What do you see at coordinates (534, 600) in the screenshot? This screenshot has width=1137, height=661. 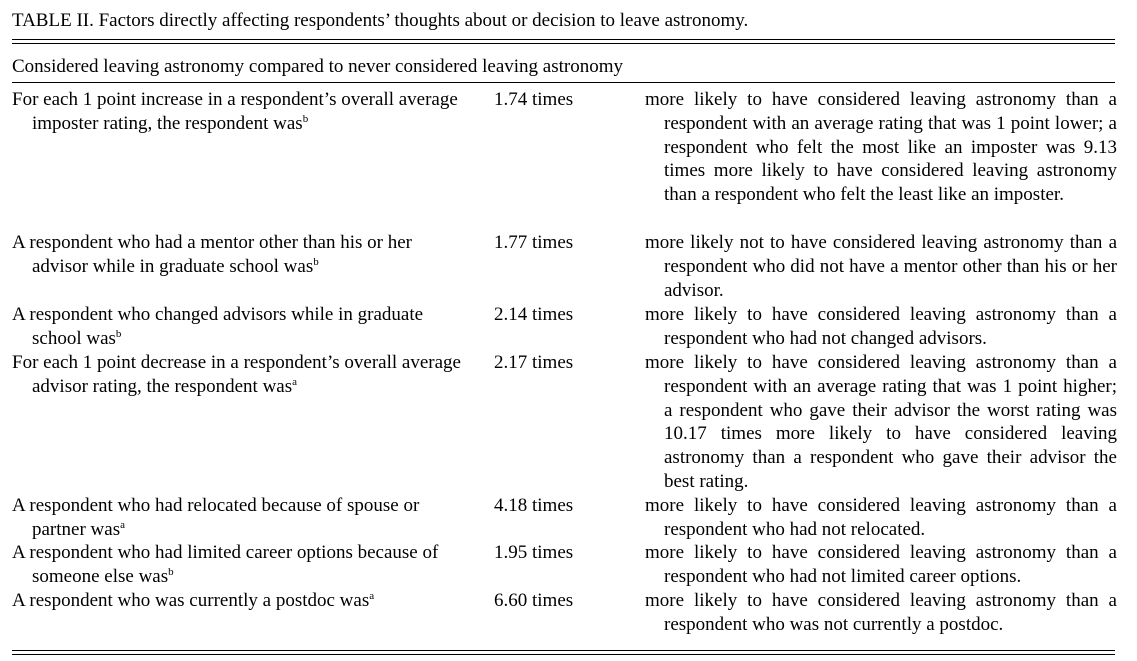 I see `times-cell: 6.60 times` at bounding box center [534, 600].